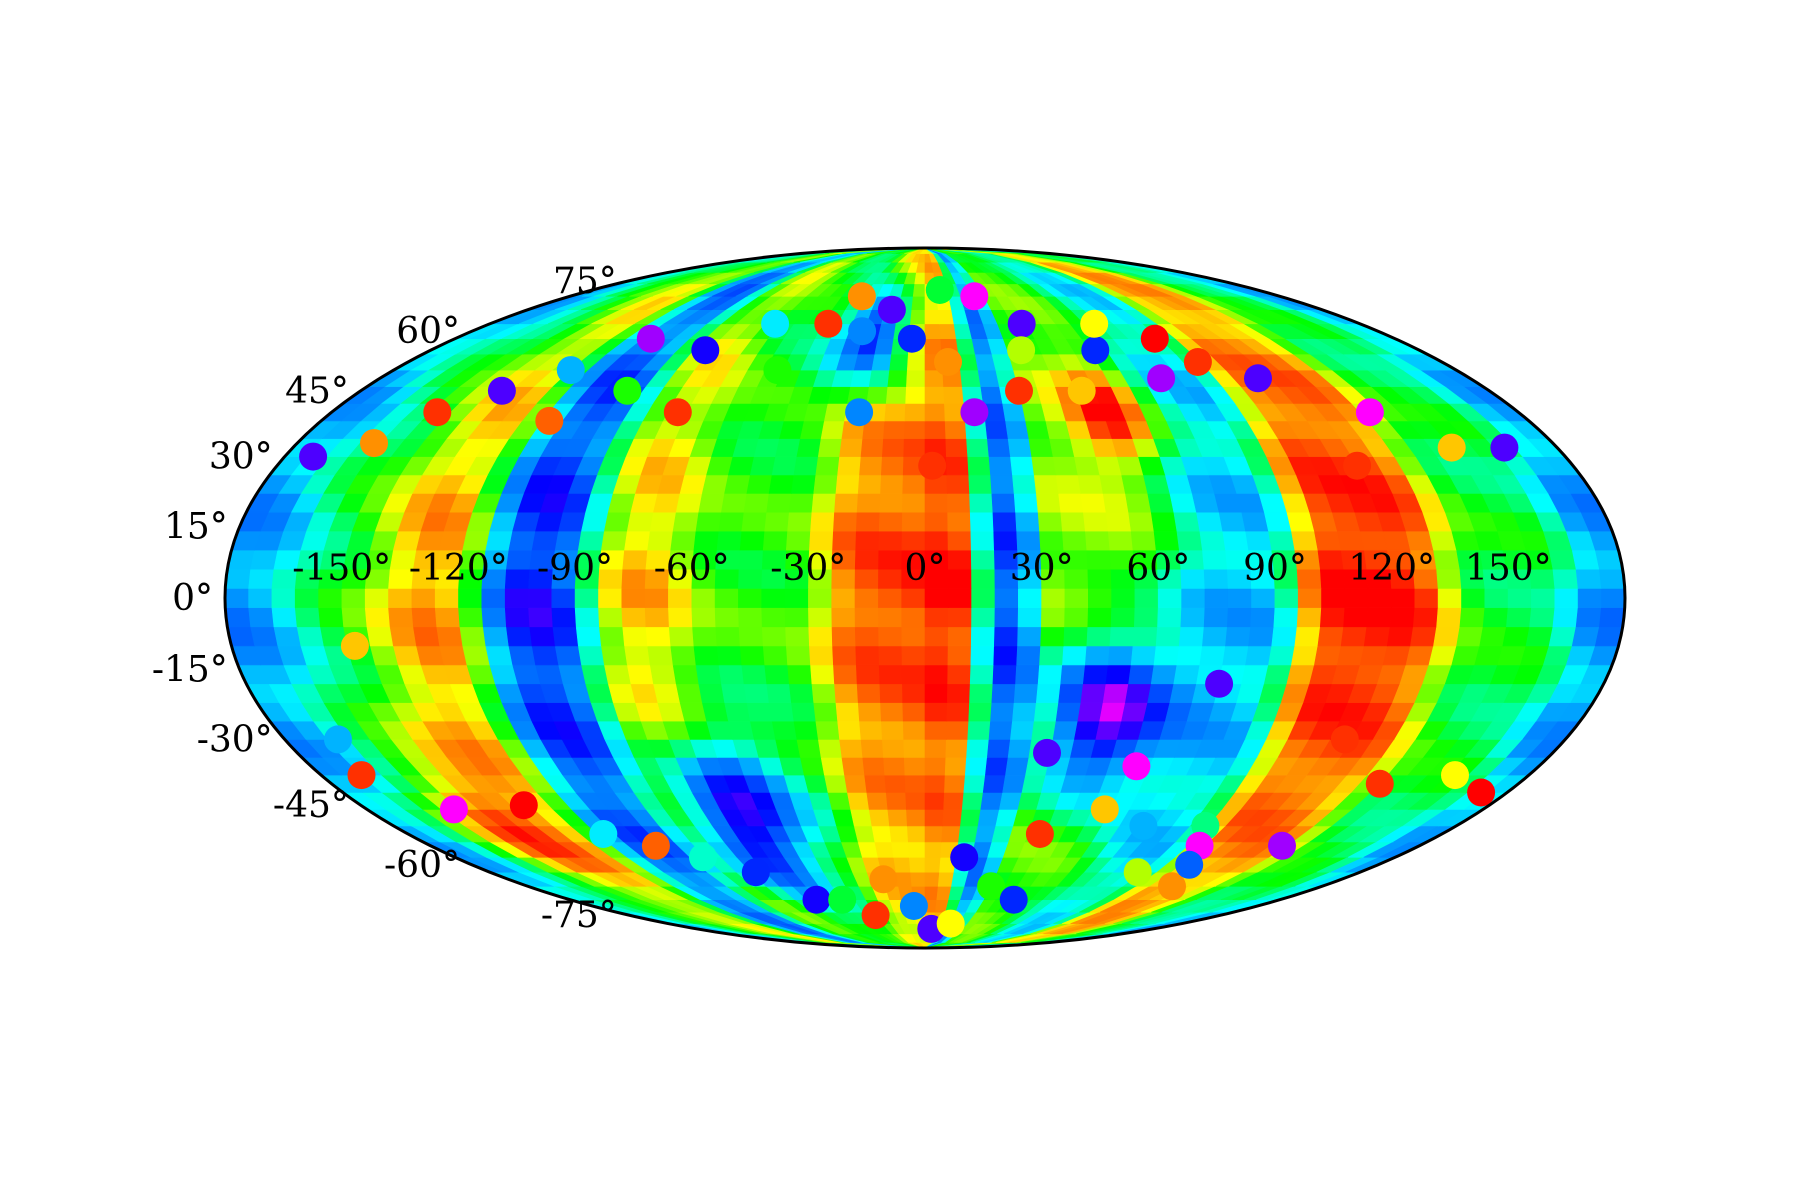  Describe the element at coordinates (925, 568) in the screenshot. I see `lon-tick-label: 0°` at that location.